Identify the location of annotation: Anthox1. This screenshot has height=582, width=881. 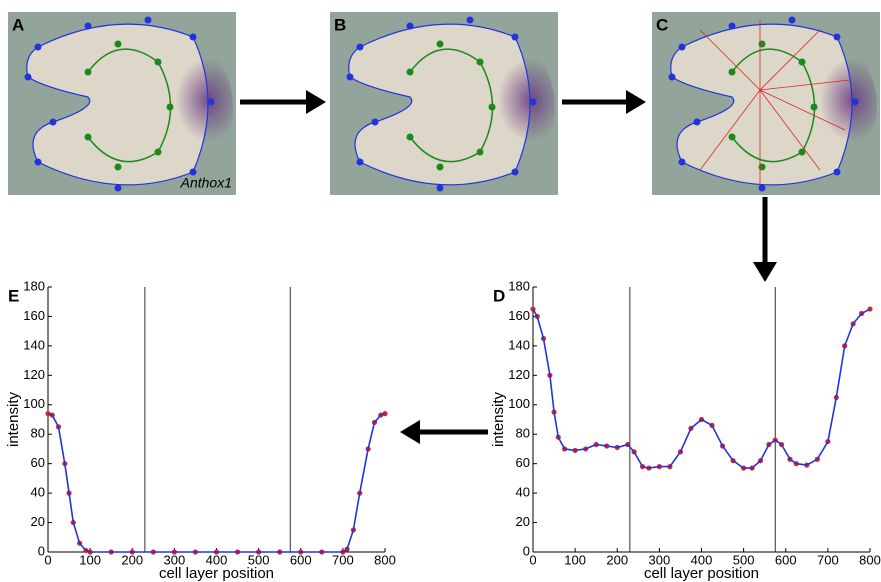
(206, 183).